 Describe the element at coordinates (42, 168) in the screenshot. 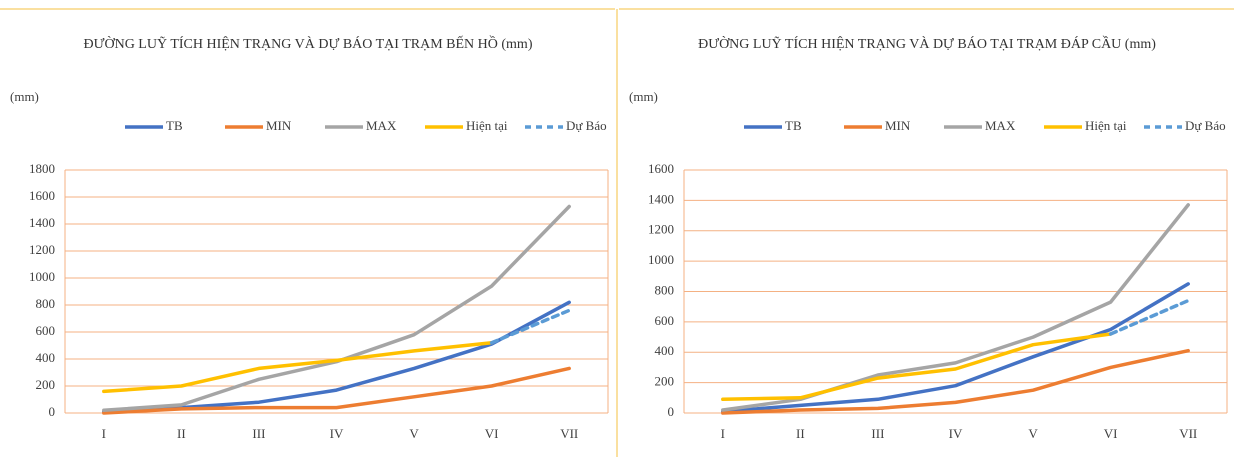

I see `y-tick-label: 1800` at that location.